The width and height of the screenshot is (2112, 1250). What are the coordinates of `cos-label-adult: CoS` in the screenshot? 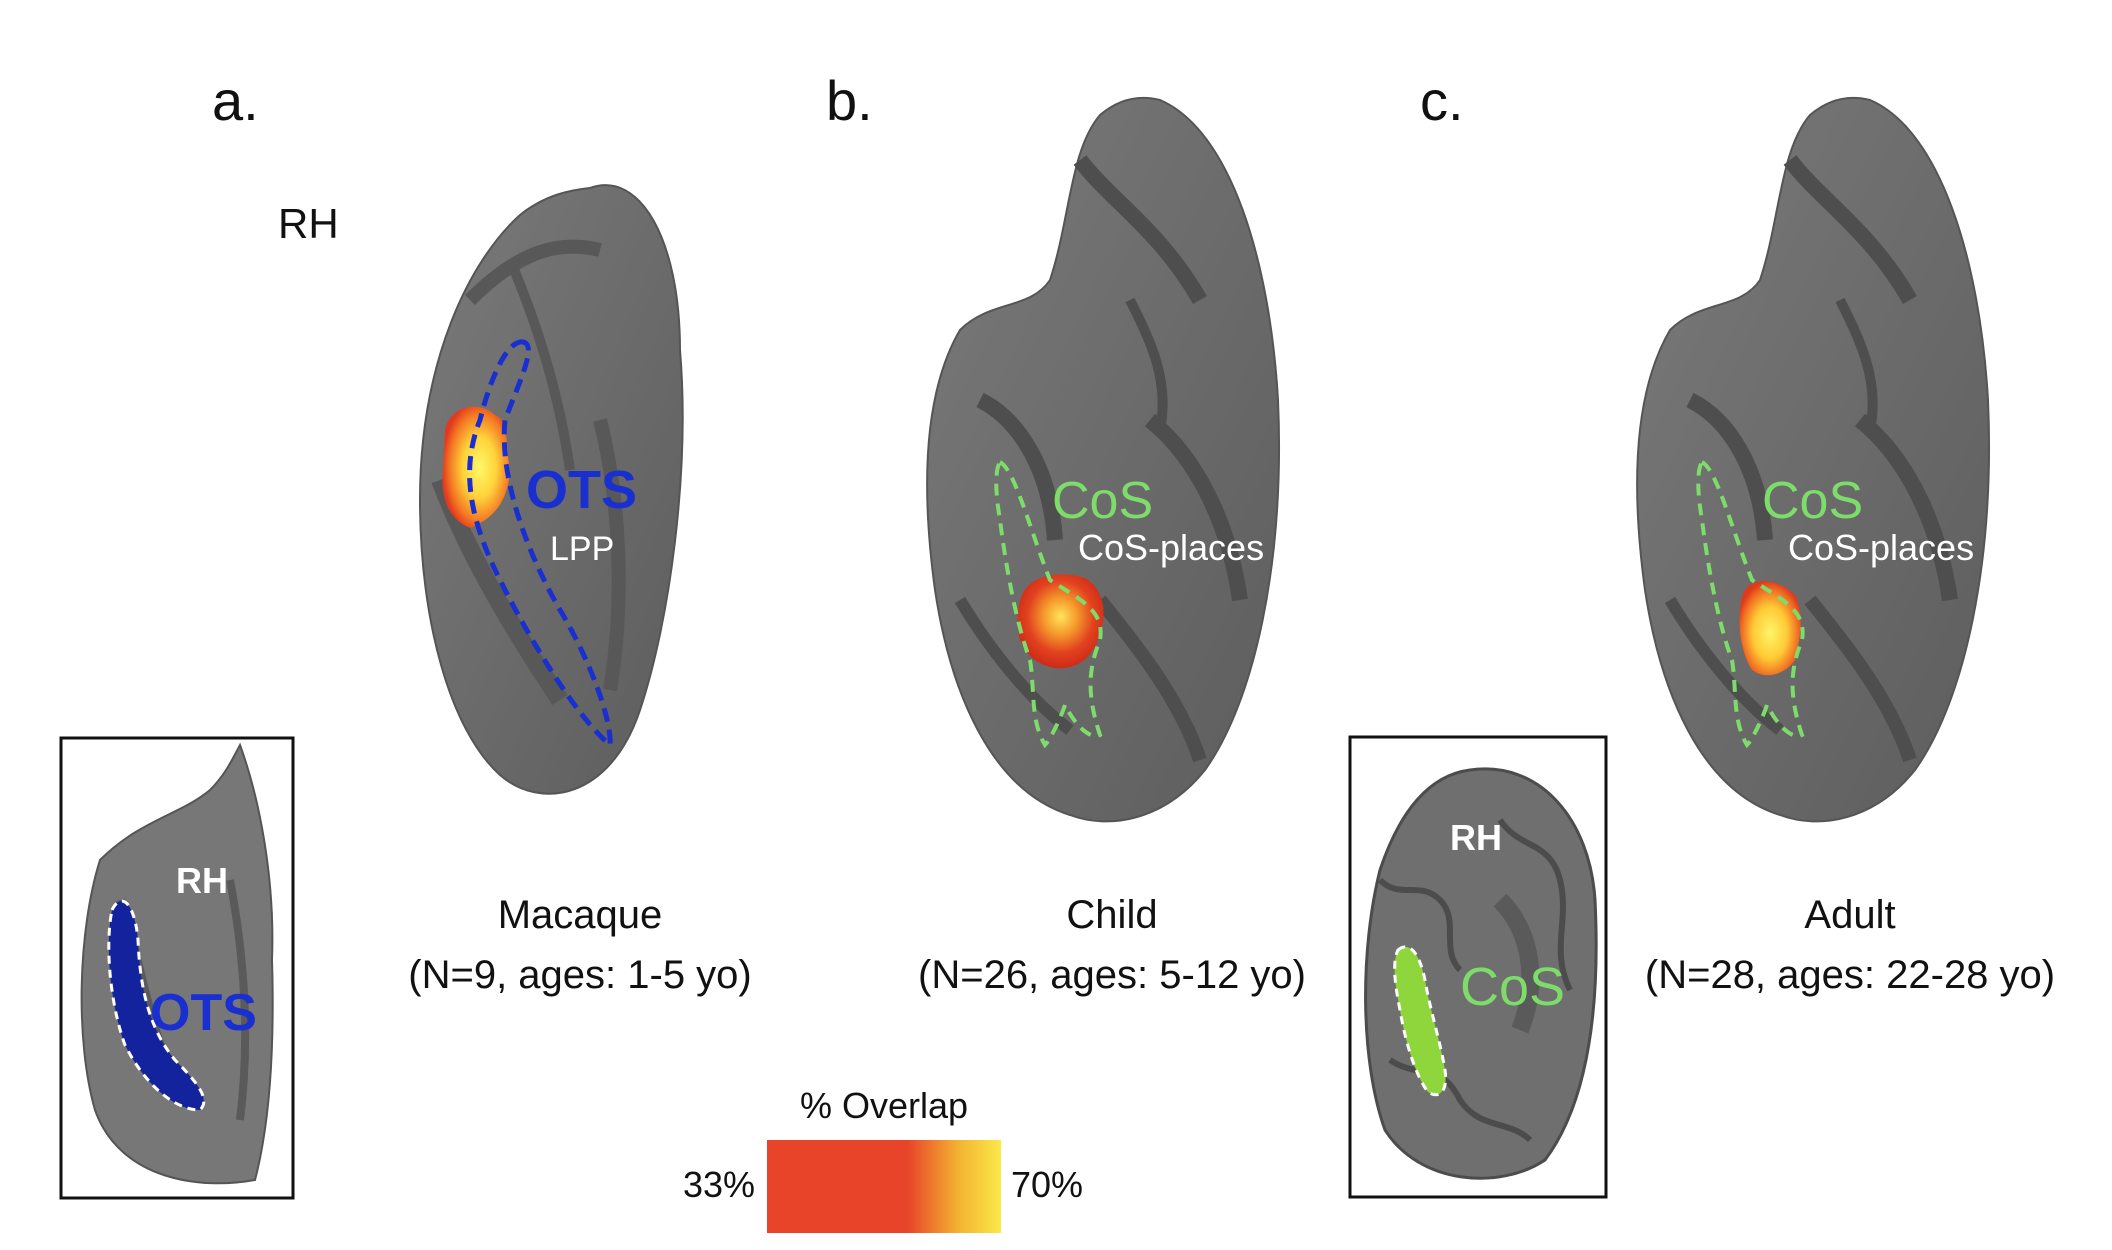 It's located at (1812, 501).